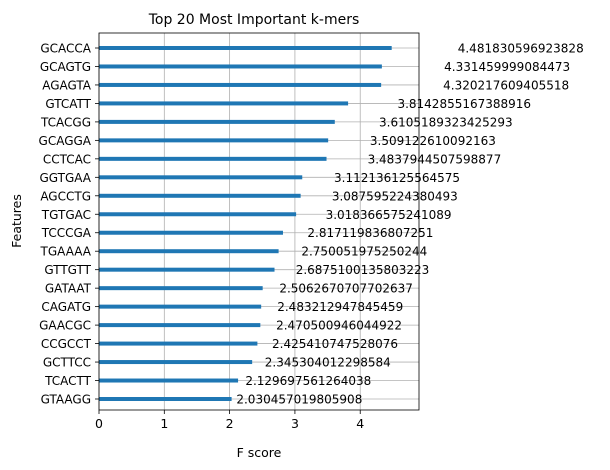  What do you see at coordinates (346, 289) in the screenshot?
I see `value-label: 2.5062670707702637` at bounding box center [346, 289].